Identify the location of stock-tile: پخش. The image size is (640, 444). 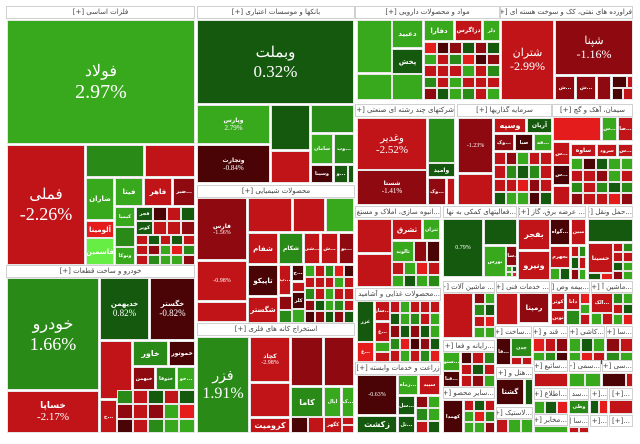
(407, 61).